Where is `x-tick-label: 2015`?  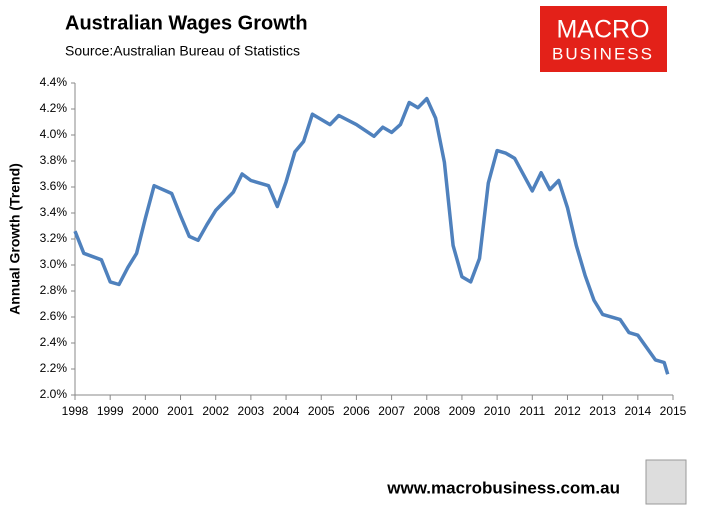
x-tick-label: 2015 is located at coordinates (673, 411).